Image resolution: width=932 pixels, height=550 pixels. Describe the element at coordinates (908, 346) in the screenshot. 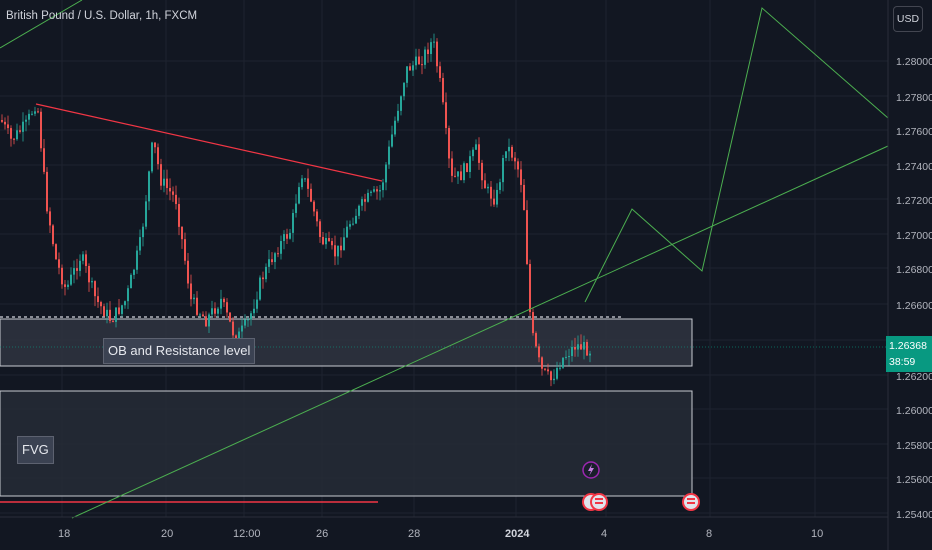

I see `current-price: 1.26368` at that location.